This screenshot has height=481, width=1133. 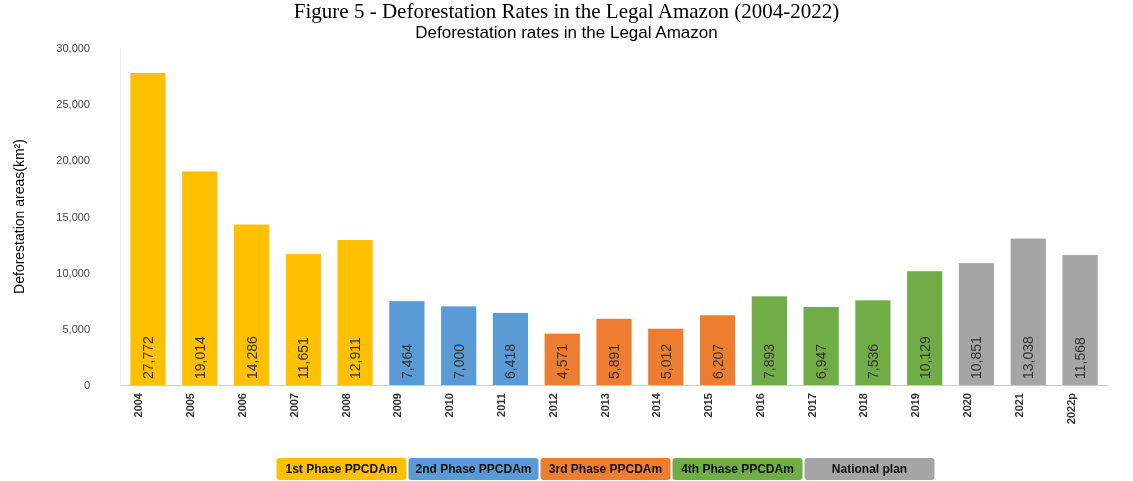 I want to click on x-tick-label: 2007, so click(x=293, y=405).